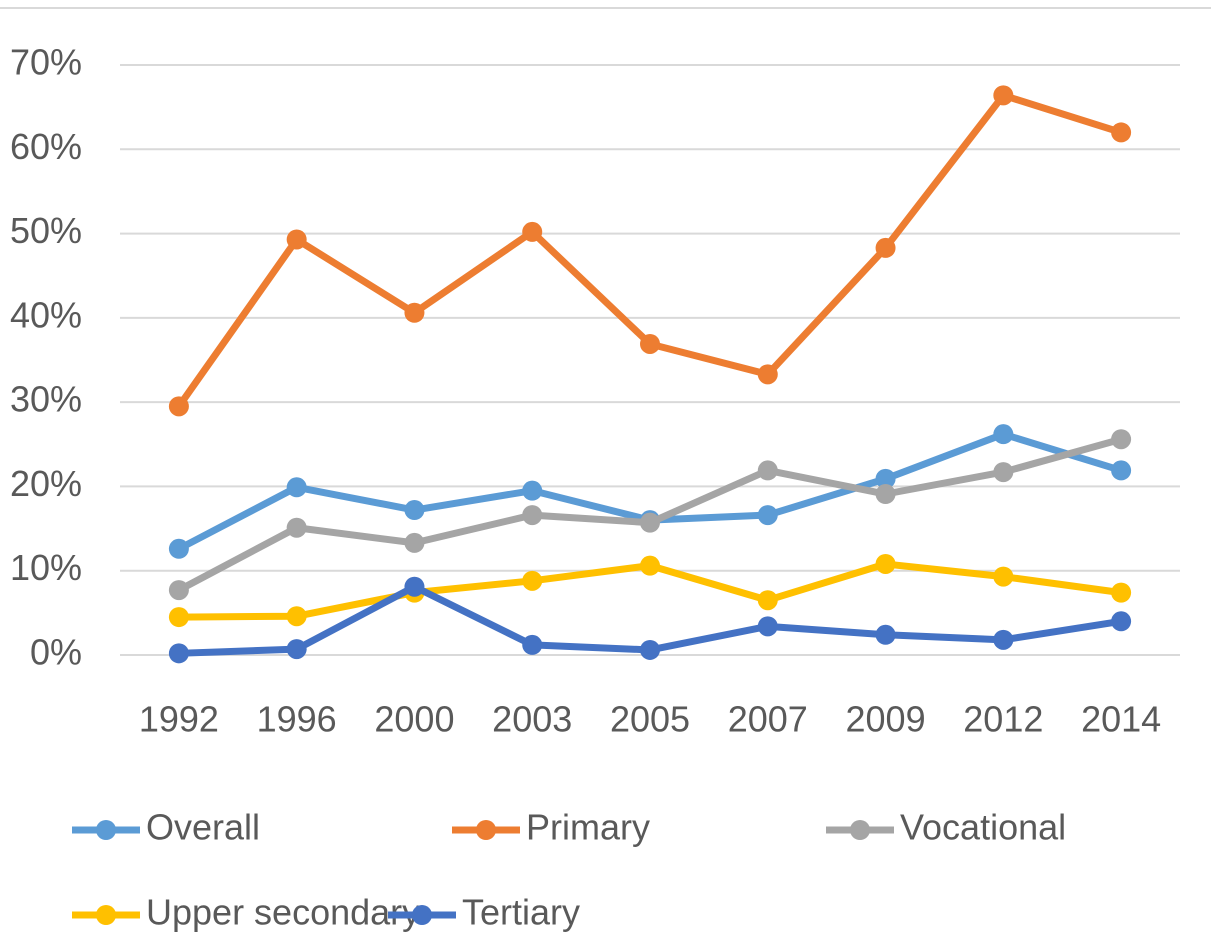 The height and width of the screenshot is (948, 1211). Describe the element at coordinates (297, 719) in the screenshot. I see `x-tick-label: 1996` at that location.